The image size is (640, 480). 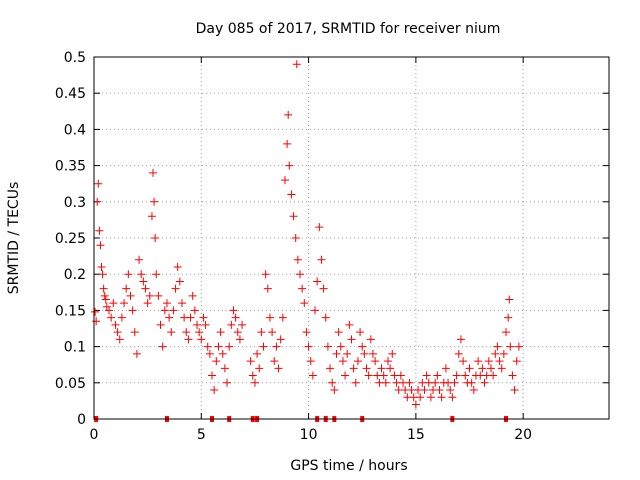 What do you see at coordinates (75, 348) in the screenshot?
I see `y-tick-label: 0.1` at bounding box center [75, 348].